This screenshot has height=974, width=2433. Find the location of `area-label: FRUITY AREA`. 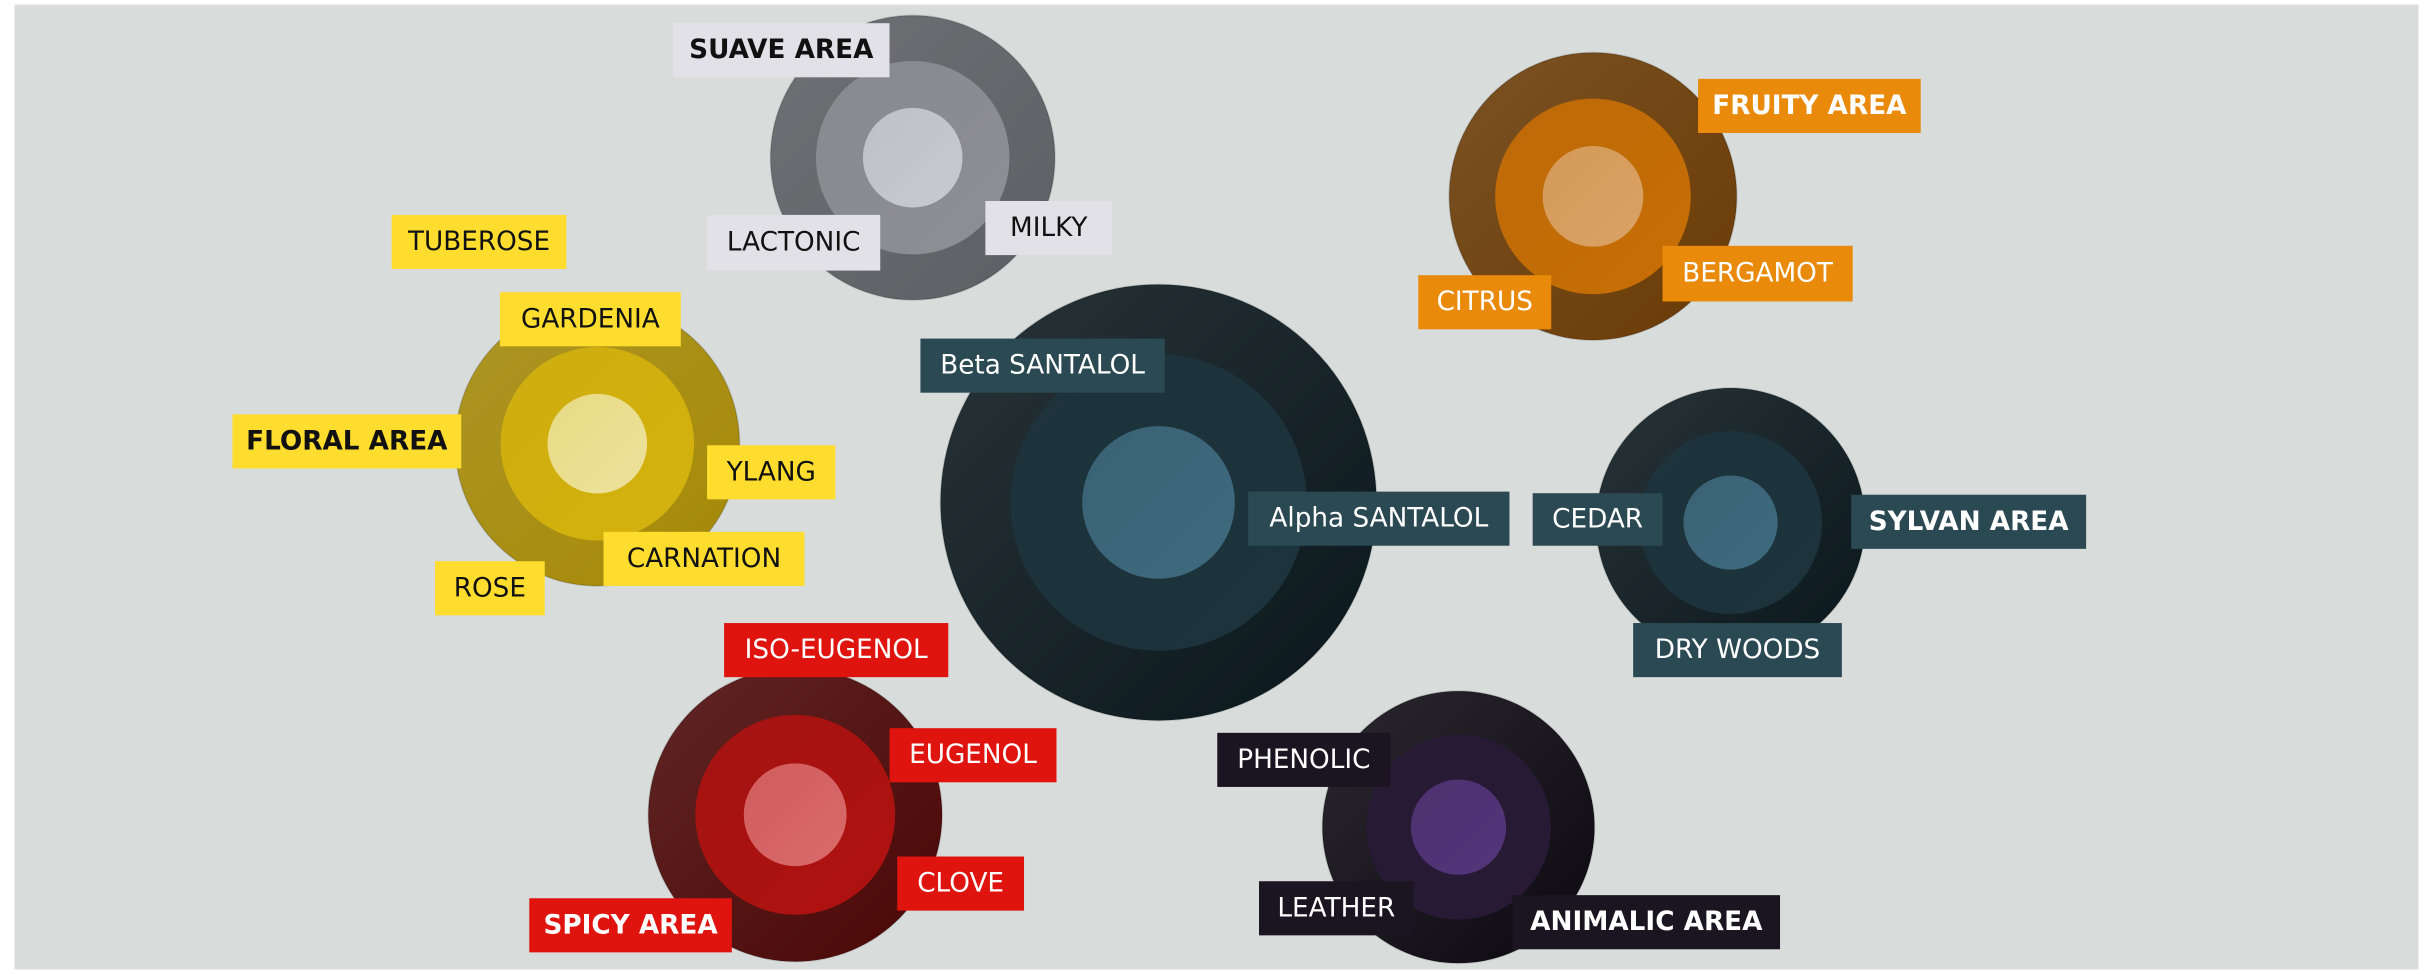

area-label: FRUITY AREA is located at coordinates (1809, 106).